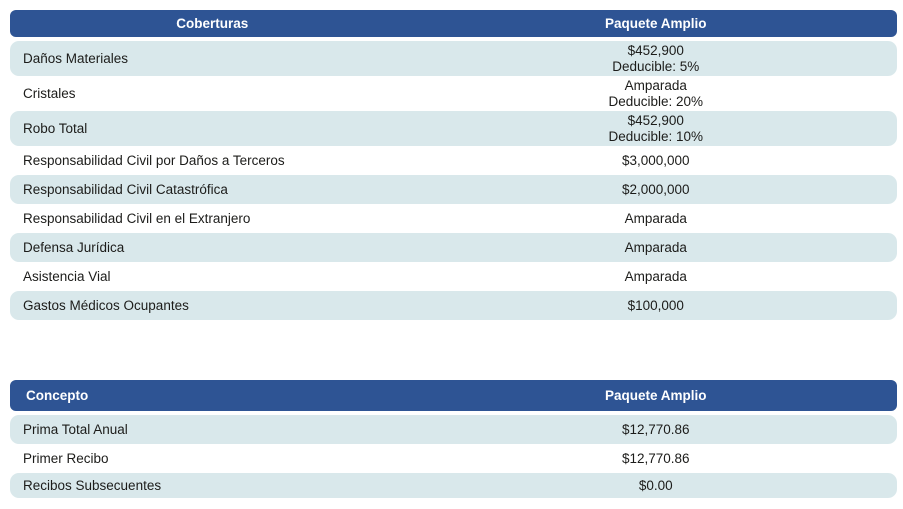  Describe the element at coordinates (137, 218) in the screenshot. I see `row-label: Responsabilidad Civil en el Extranjero` at that location.